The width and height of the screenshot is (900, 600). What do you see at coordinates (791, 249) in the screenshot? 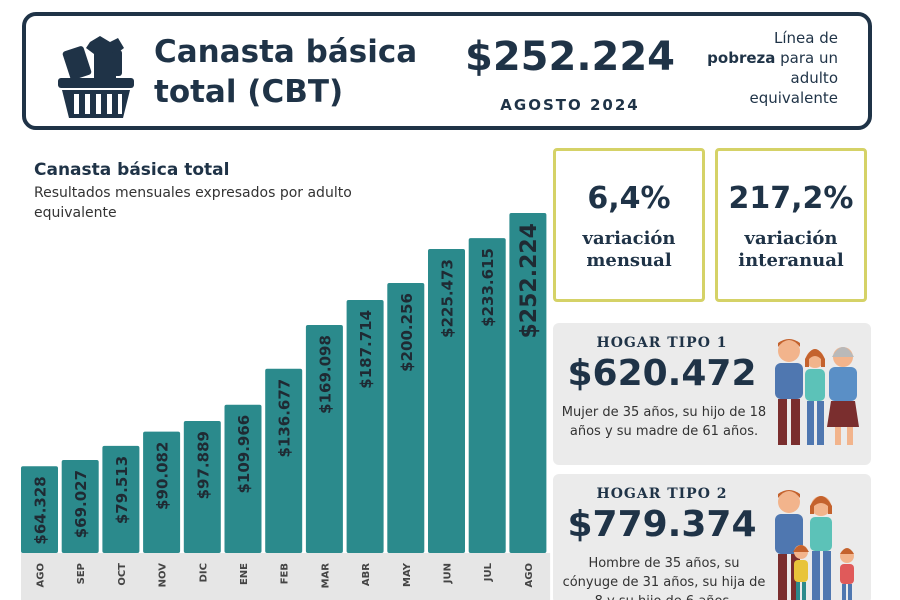
I see `annual-variation-label: variación interanual` at bounding box center [791, 249].